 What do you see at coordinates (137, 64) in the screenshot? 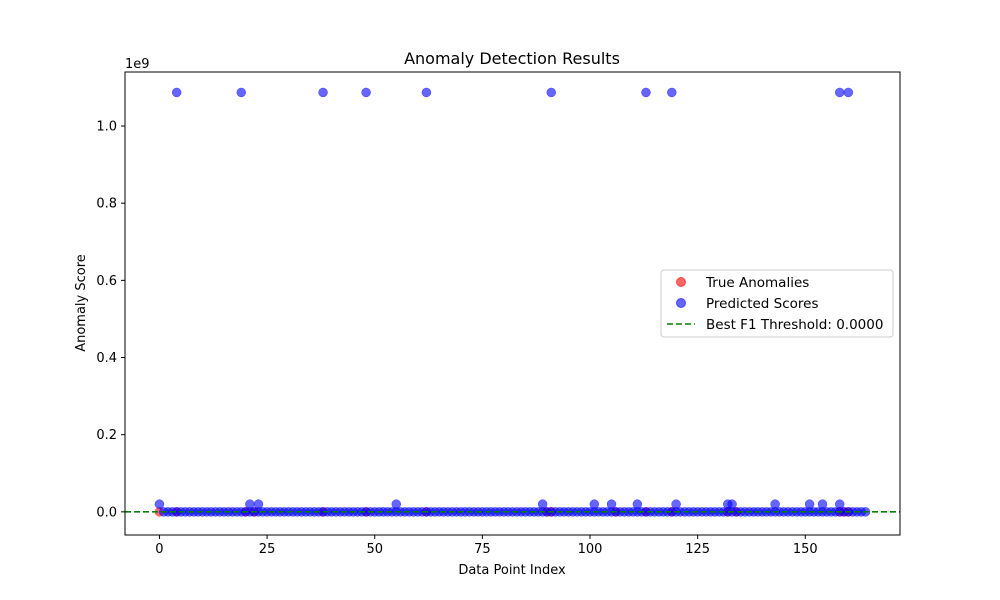
I see `y-offset-label: 1e9` at bounding box center [137, 64].